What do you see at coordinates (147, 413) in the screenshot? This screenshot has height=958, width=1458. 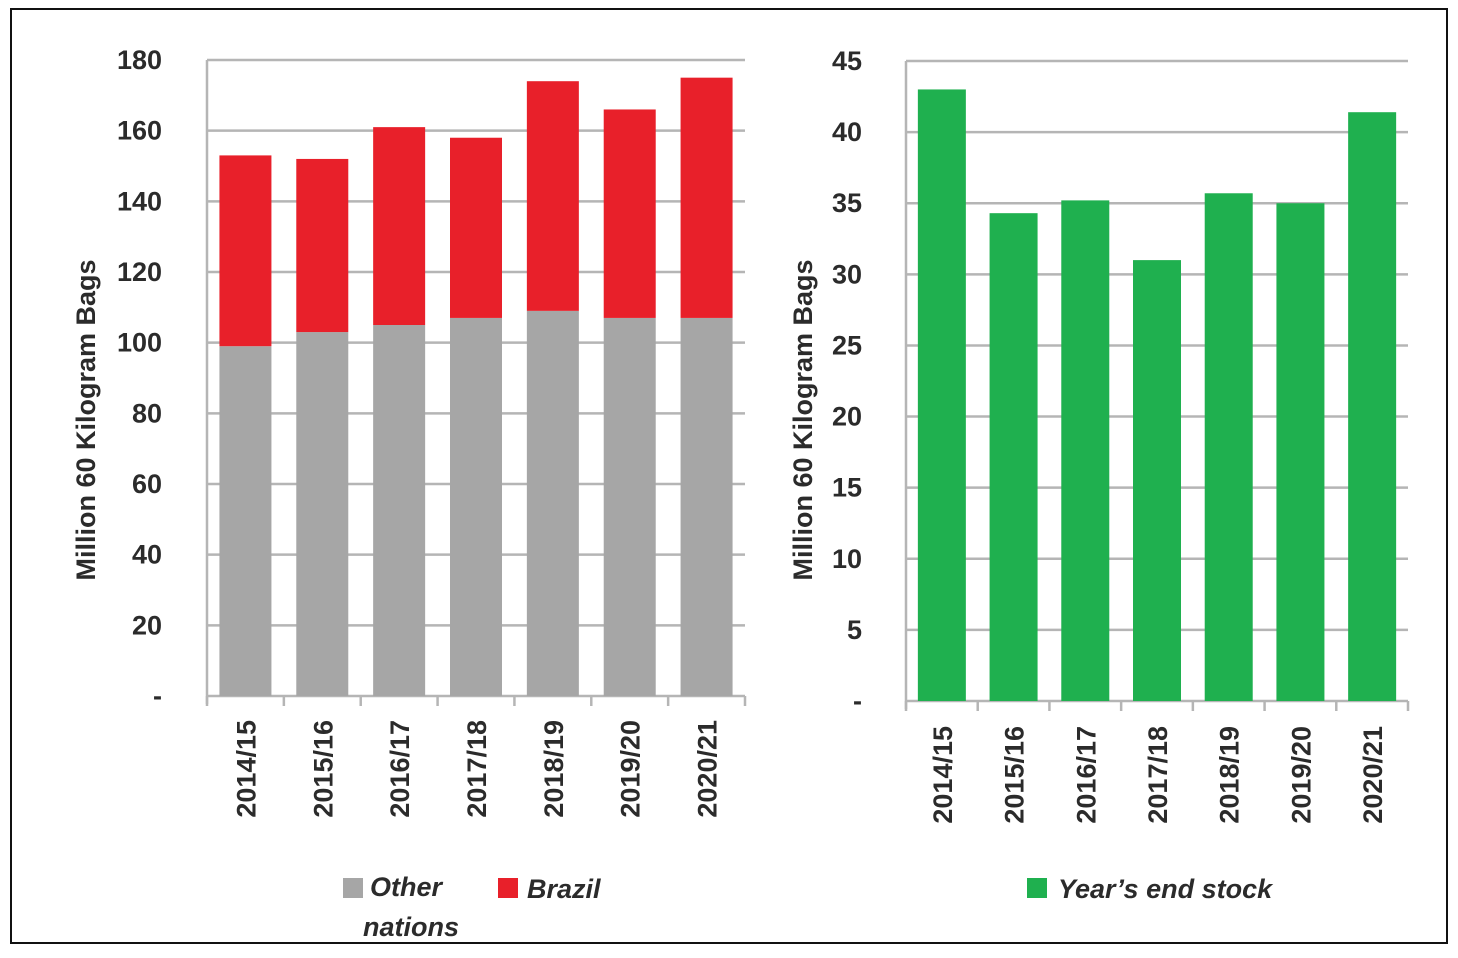 I see `y-tick-label: 80` at bounding box center [147, 413].